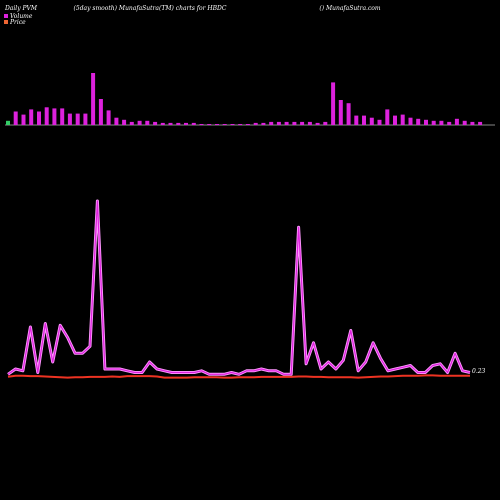 This screenshot has width=500, height=500. Describe the element at coordinates (21, 8) in the screenshot. I see `header-left: Daily PVM` at that location.